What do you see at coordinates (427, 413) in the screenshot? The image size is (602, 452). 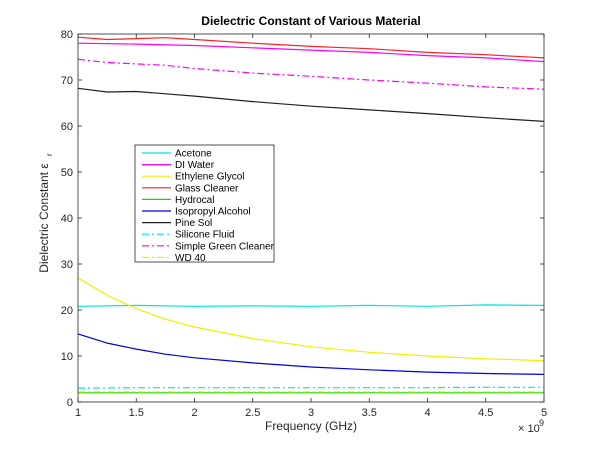 I see `x-tick-label: 4` at bounding box center [427, 413].